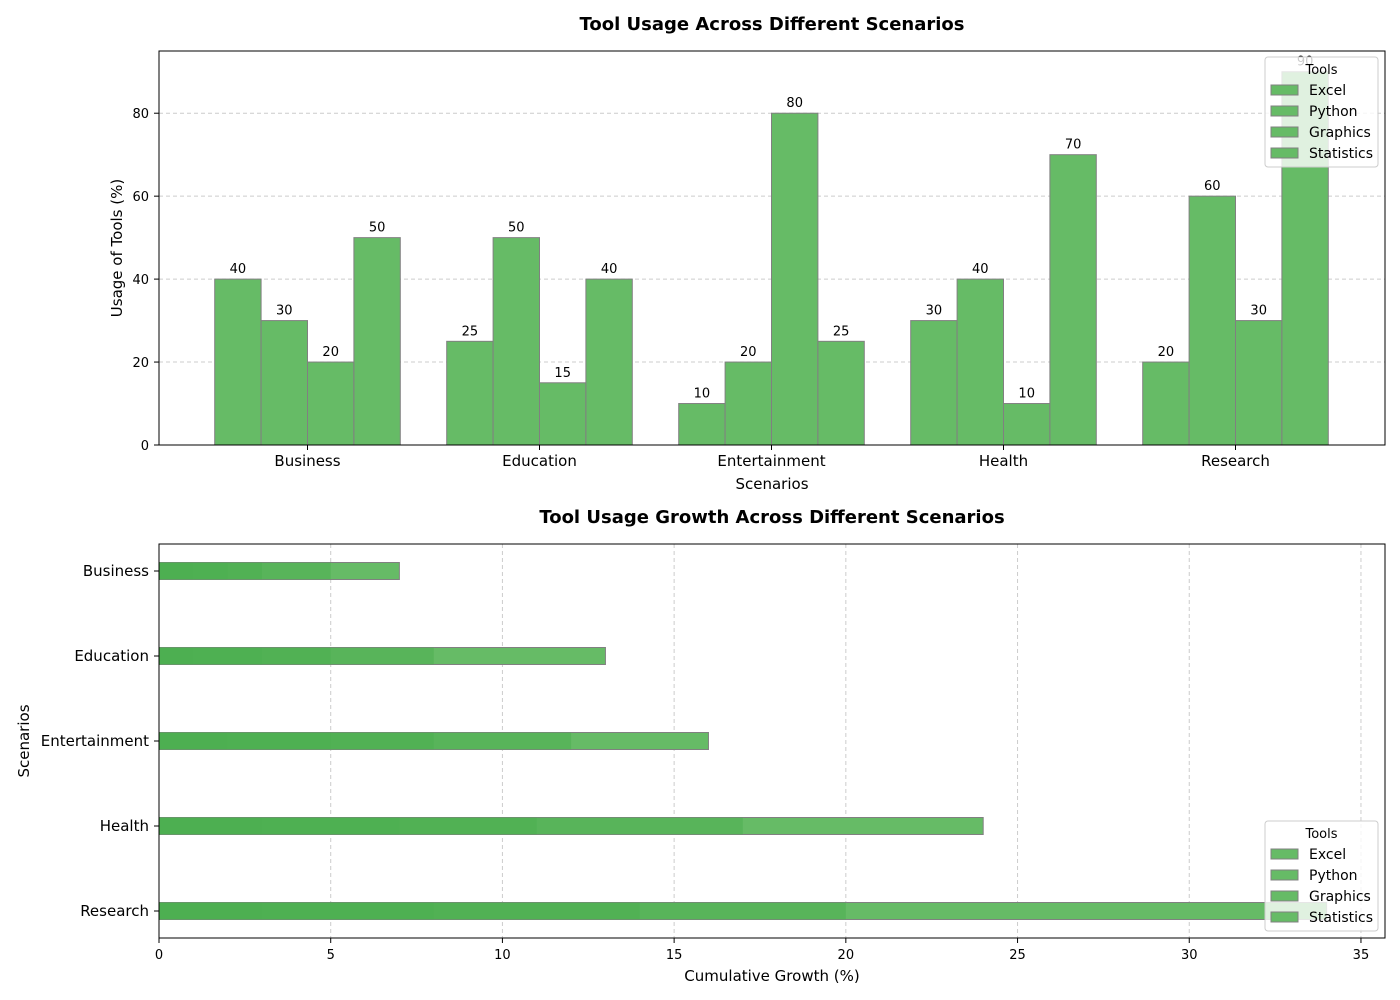 The height and width of the screenshot is (1000, 1400). I want to click on bottom-x-tick-label: 30, so click(1189, 955).